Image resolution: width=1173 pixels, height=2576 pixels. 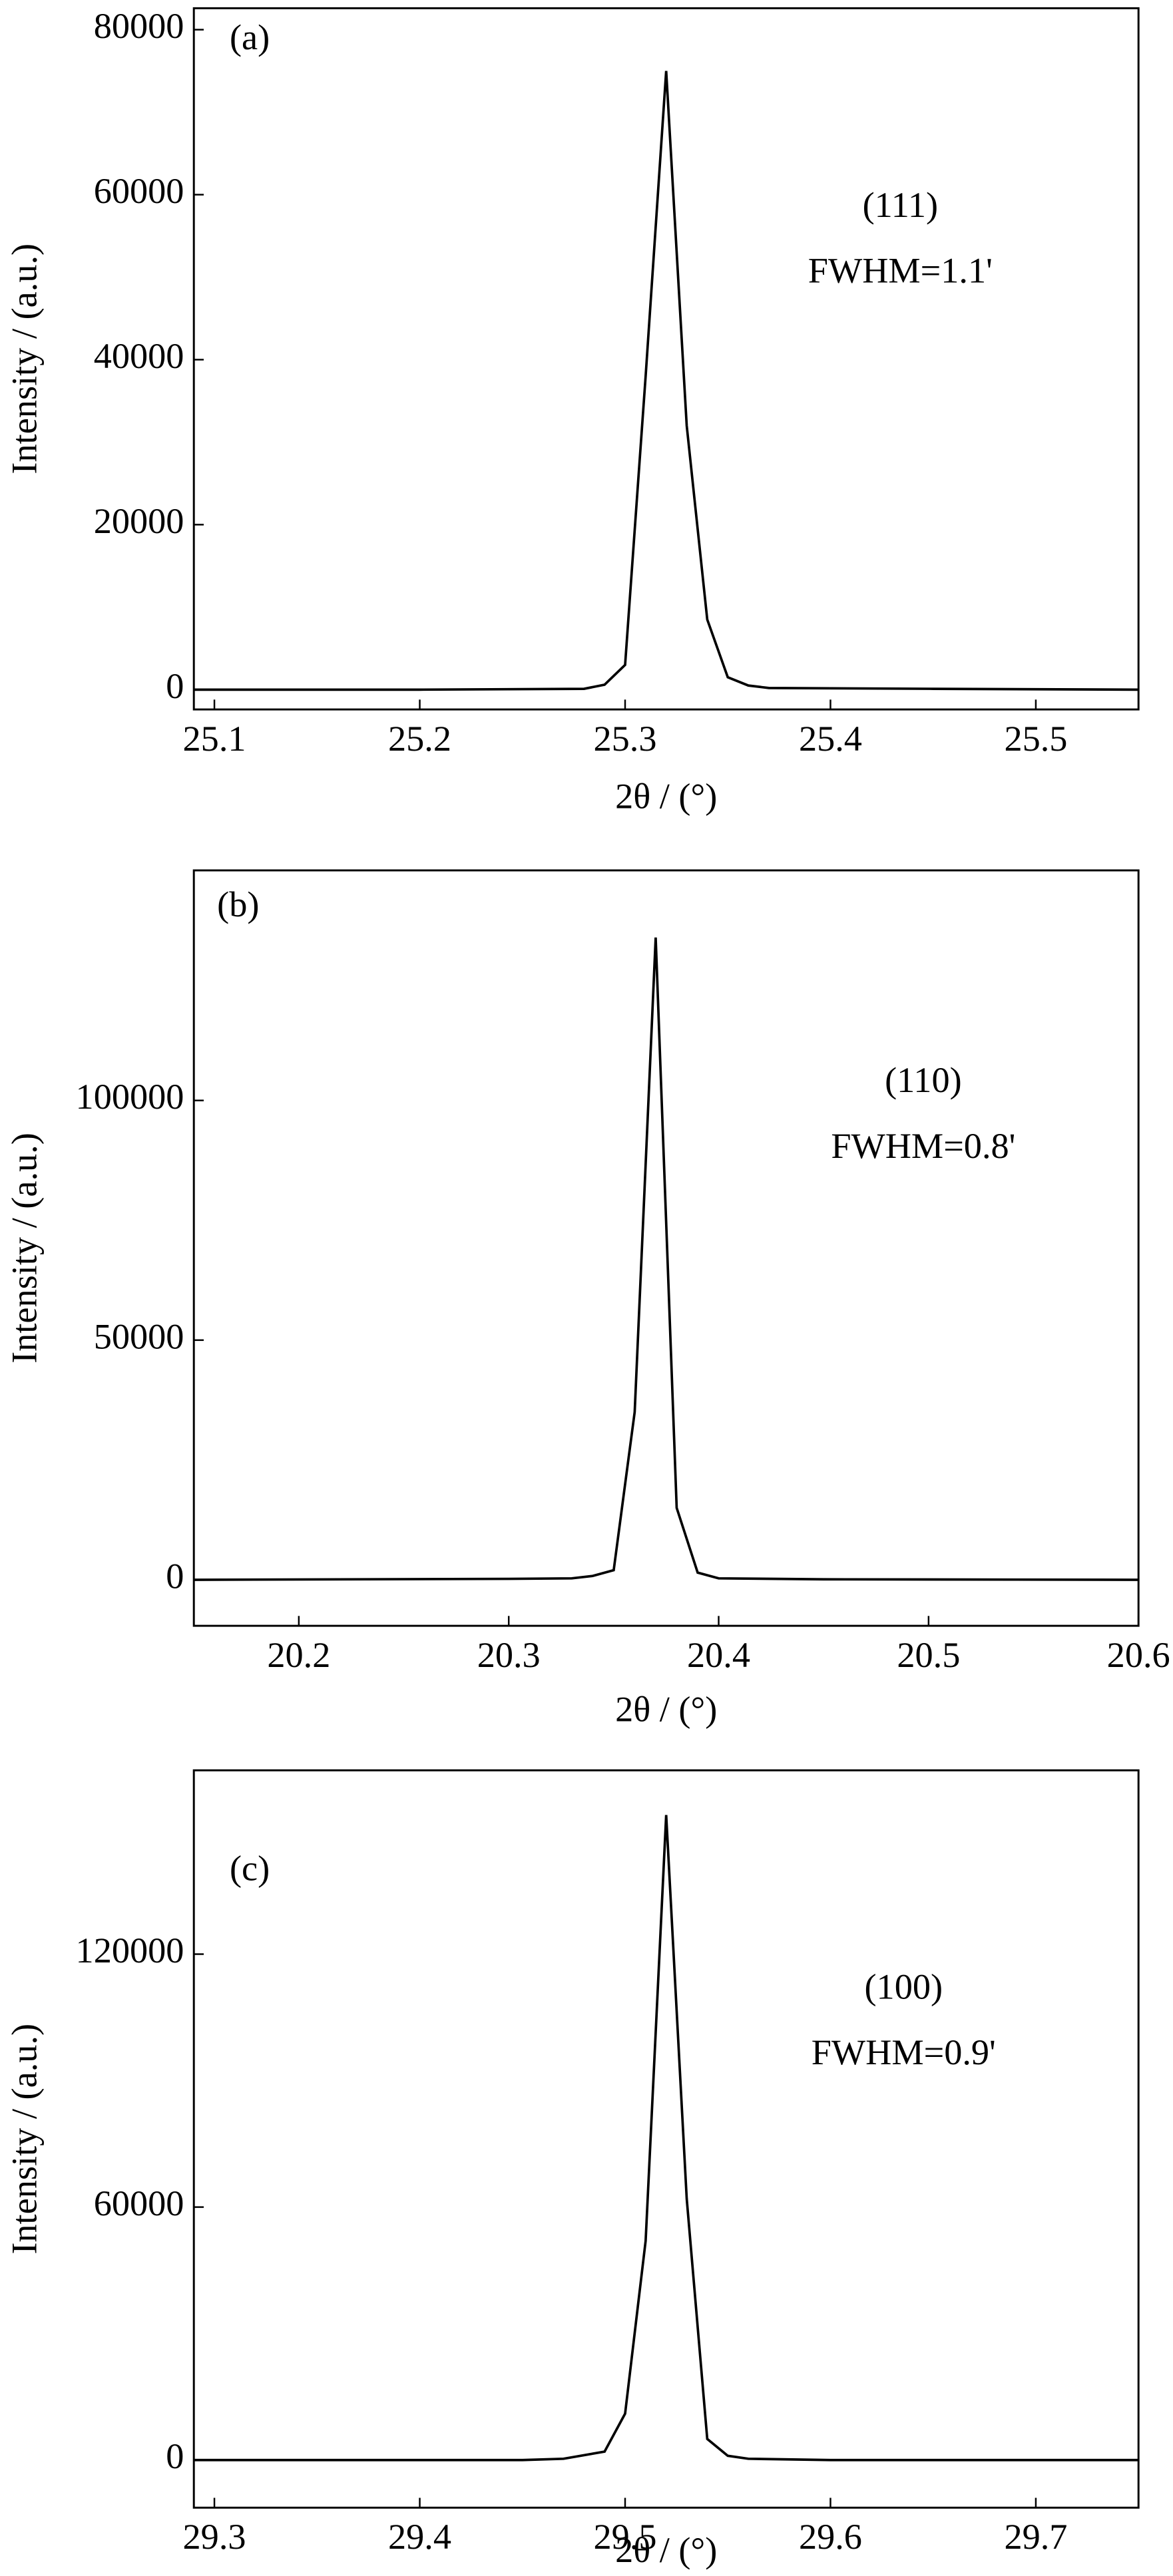 What do you see at coordinates (1035, 2537) in the screenshot?
I see `x-tick-label: 29.7` at bounding box center [1035, 2537].